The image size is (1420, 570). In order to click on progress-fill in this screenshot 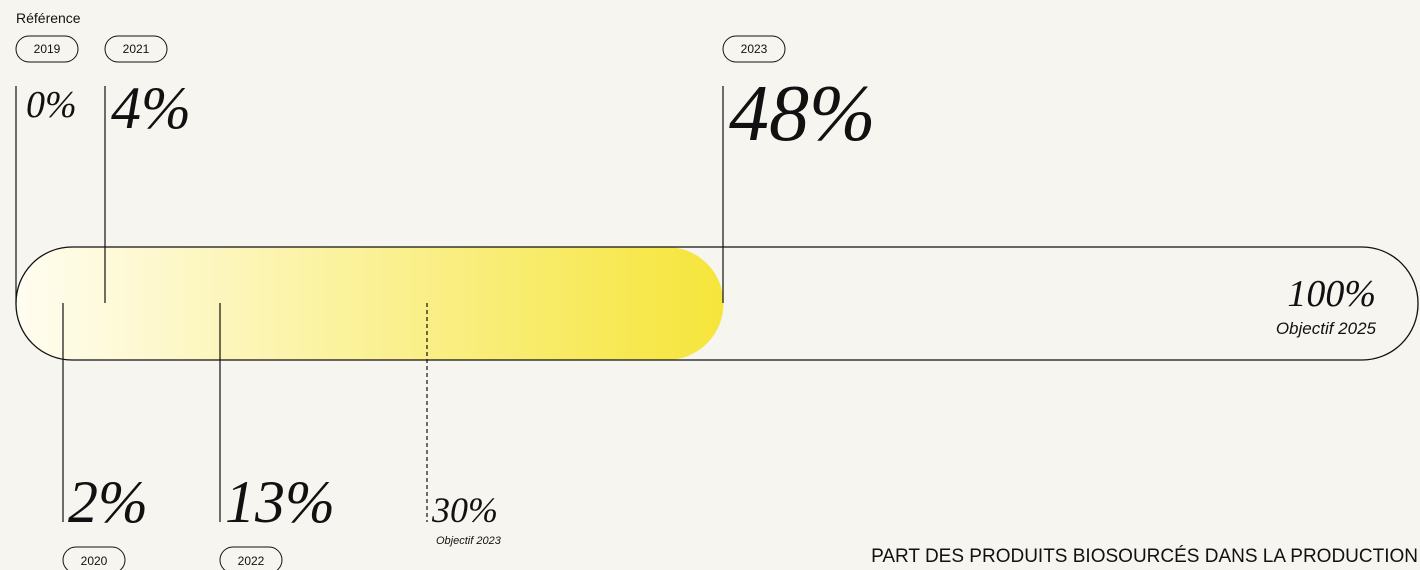, I will do `click(369, 303)`.